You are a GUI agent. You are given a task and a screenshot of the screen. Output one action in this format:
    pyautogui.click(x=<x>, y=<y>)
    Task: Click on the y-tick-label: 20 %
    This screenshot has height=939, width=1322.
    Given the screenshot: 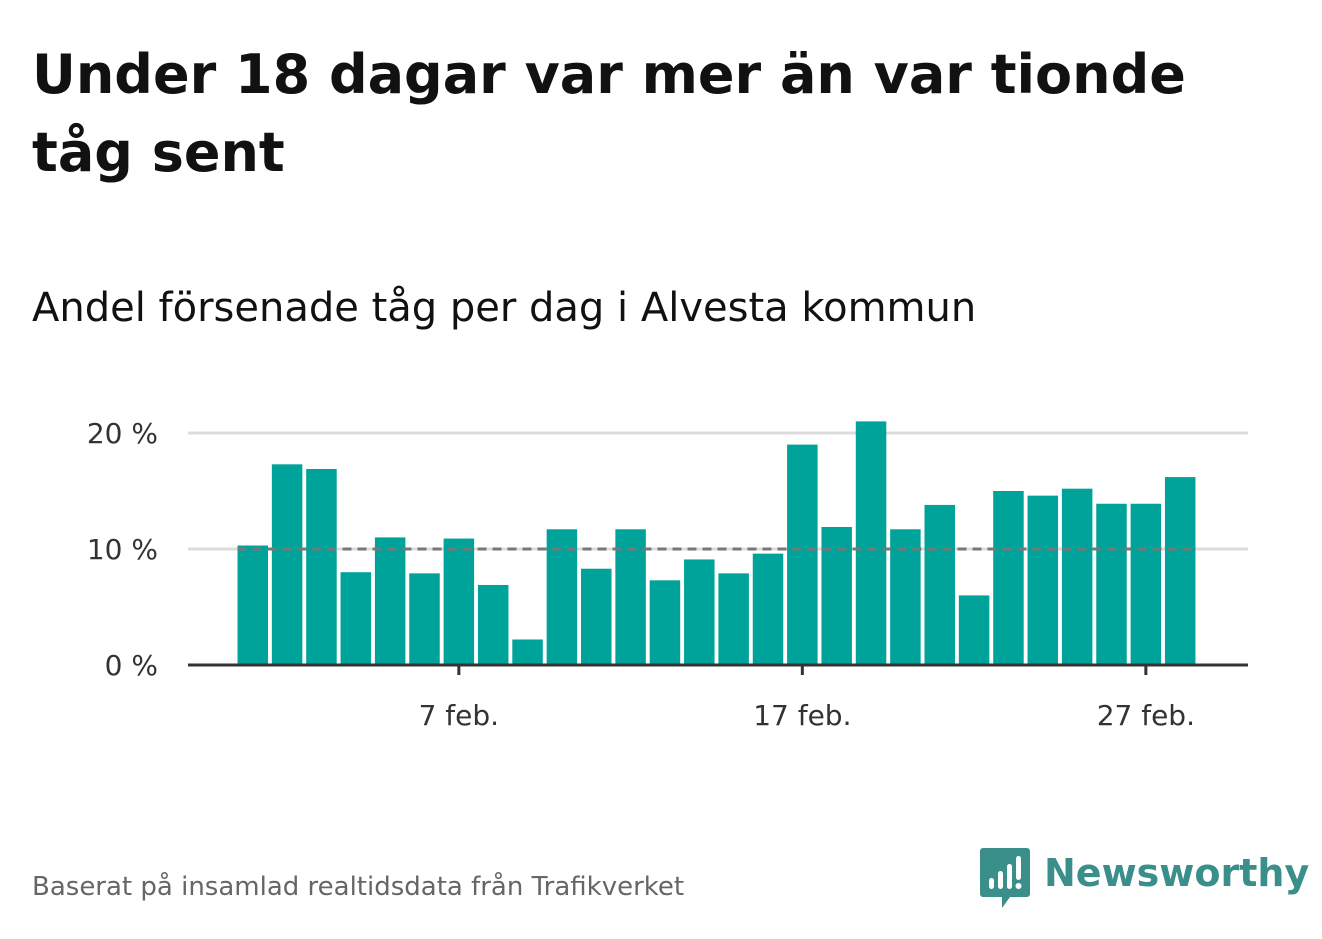 What is the action you would take?
    pyautogui.click(x=122, y=433)
    